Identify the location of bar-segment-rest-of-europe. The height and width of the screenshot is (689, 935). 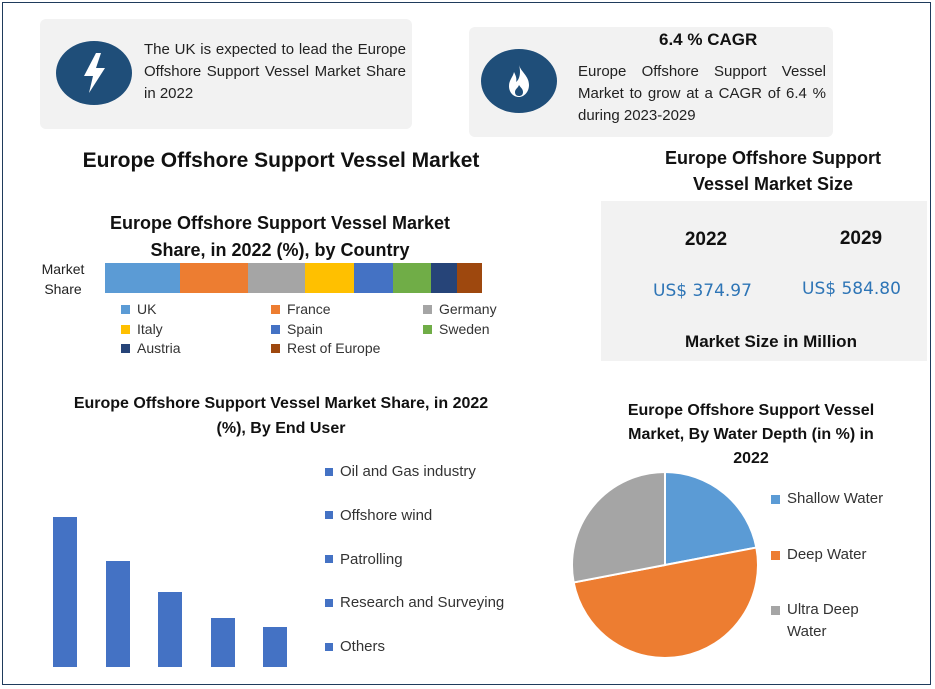
(469, 278).